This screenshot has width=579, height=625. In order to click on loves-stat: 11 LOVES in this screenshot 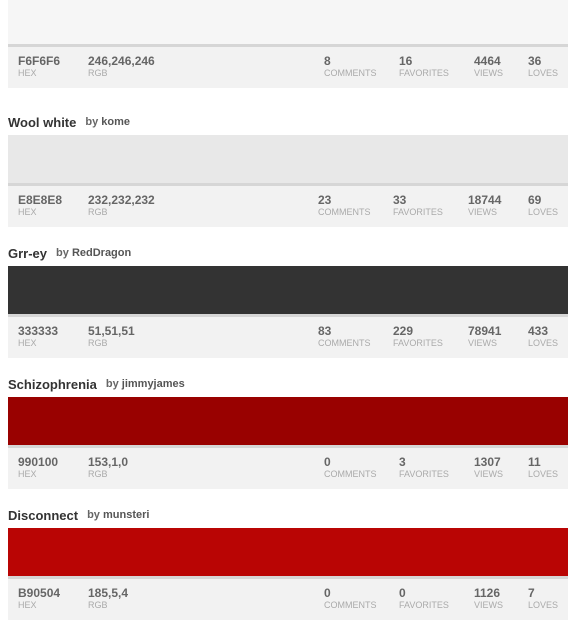, I will do `click(543, 467)`.